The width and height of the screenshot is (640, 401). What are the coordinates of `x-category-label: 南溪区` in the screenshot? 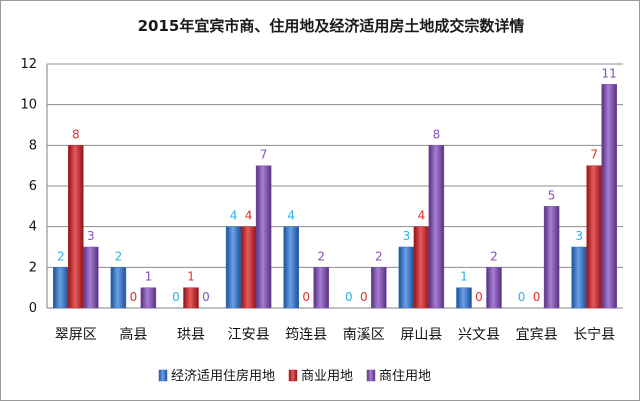 It's located at (364, 335).